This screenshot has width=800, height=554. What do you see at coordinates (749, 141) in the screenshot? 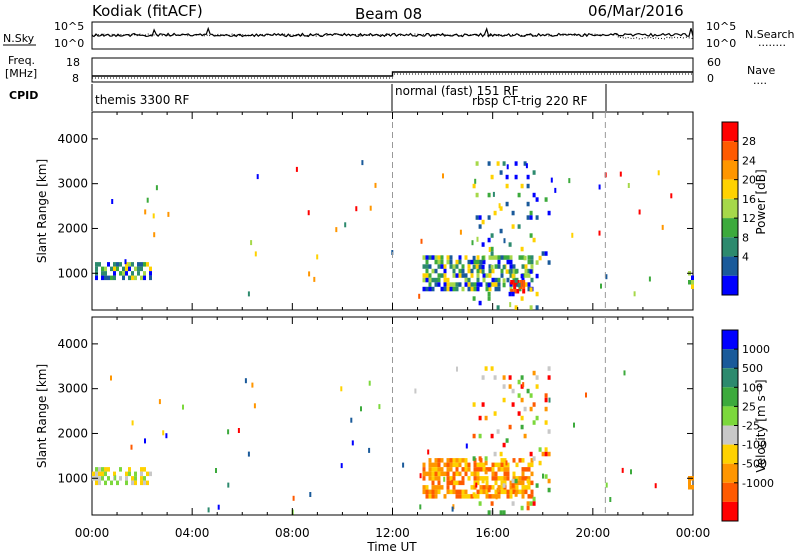
I see `power-colorbar-tick-label: 28` at bounding box center [749, 141].